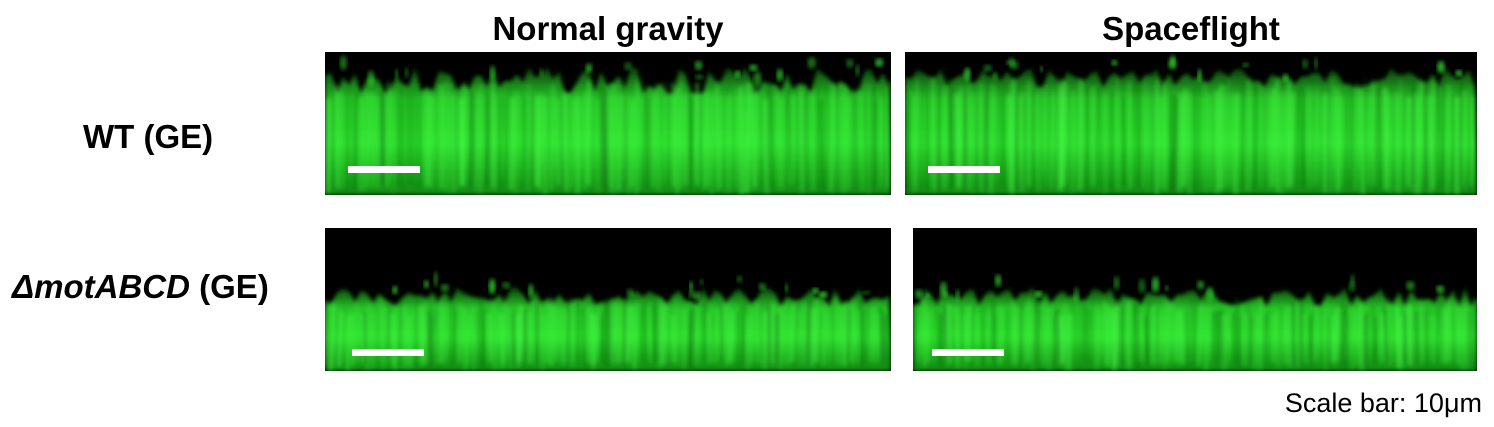 The height and width of the screenshot is (427, 1494). I want to click on panel-wt-spaceflight, so click(1191, 123).